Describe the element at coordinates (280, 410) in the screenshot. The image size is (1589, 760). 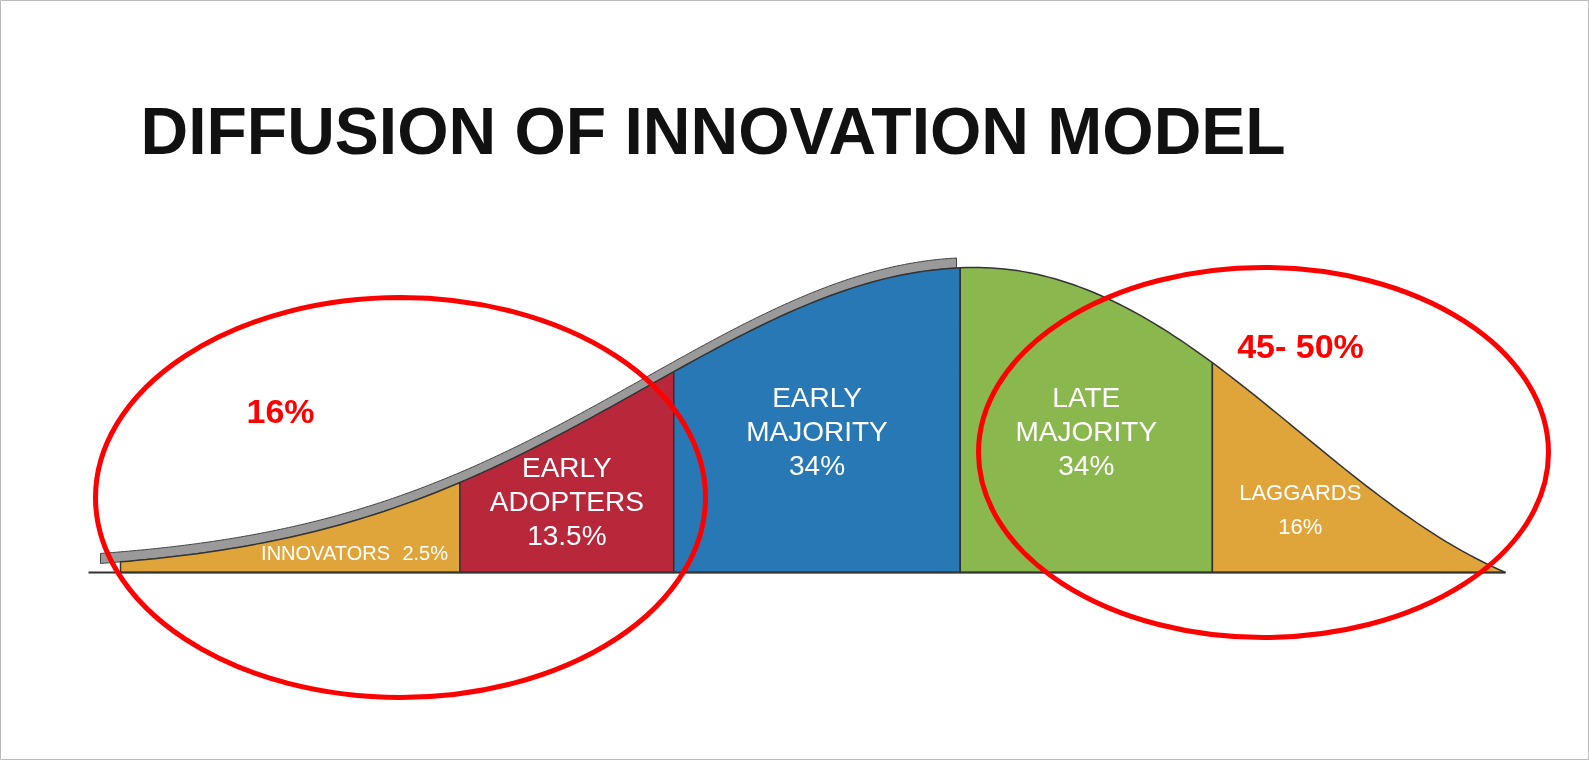
I see `text: 16%` at that location.